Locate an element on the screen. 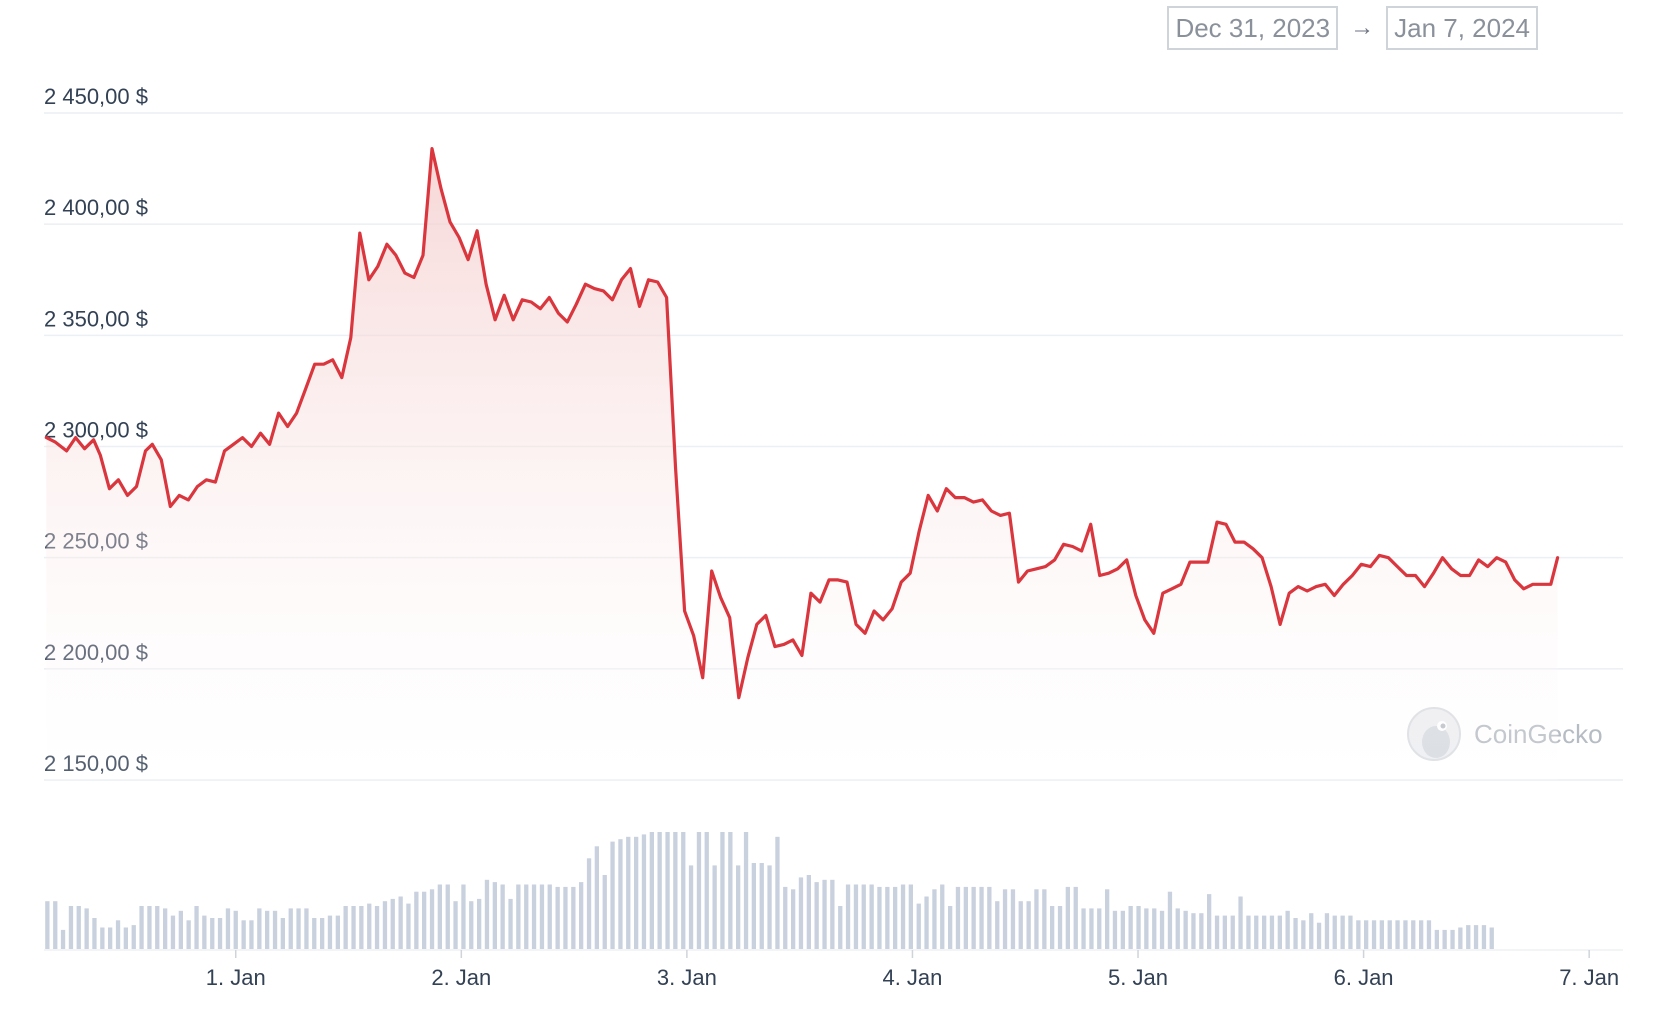 The image size is (1658, 1012). volume-bars is located at coordinates (769, 890).